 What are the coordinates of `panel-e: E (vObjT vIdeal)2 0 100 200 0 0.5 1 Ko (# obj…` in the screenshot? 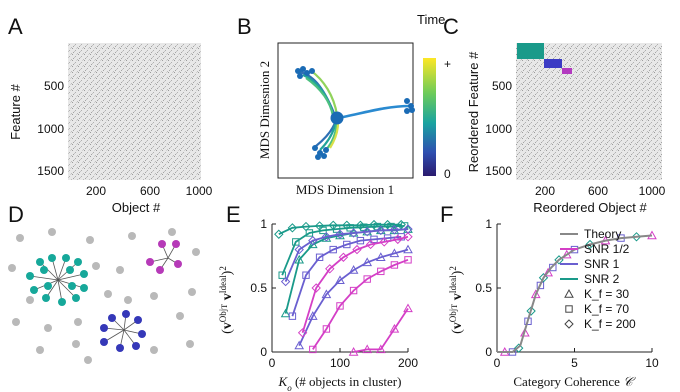 It's located at (318, 297).